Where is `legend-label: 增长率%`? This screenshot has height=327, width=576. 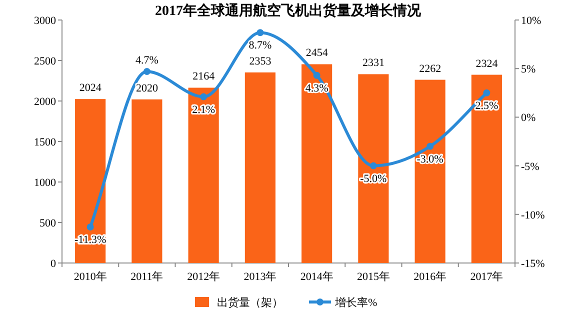
legend-label: 增长率% is located at coordinates (356, 302).